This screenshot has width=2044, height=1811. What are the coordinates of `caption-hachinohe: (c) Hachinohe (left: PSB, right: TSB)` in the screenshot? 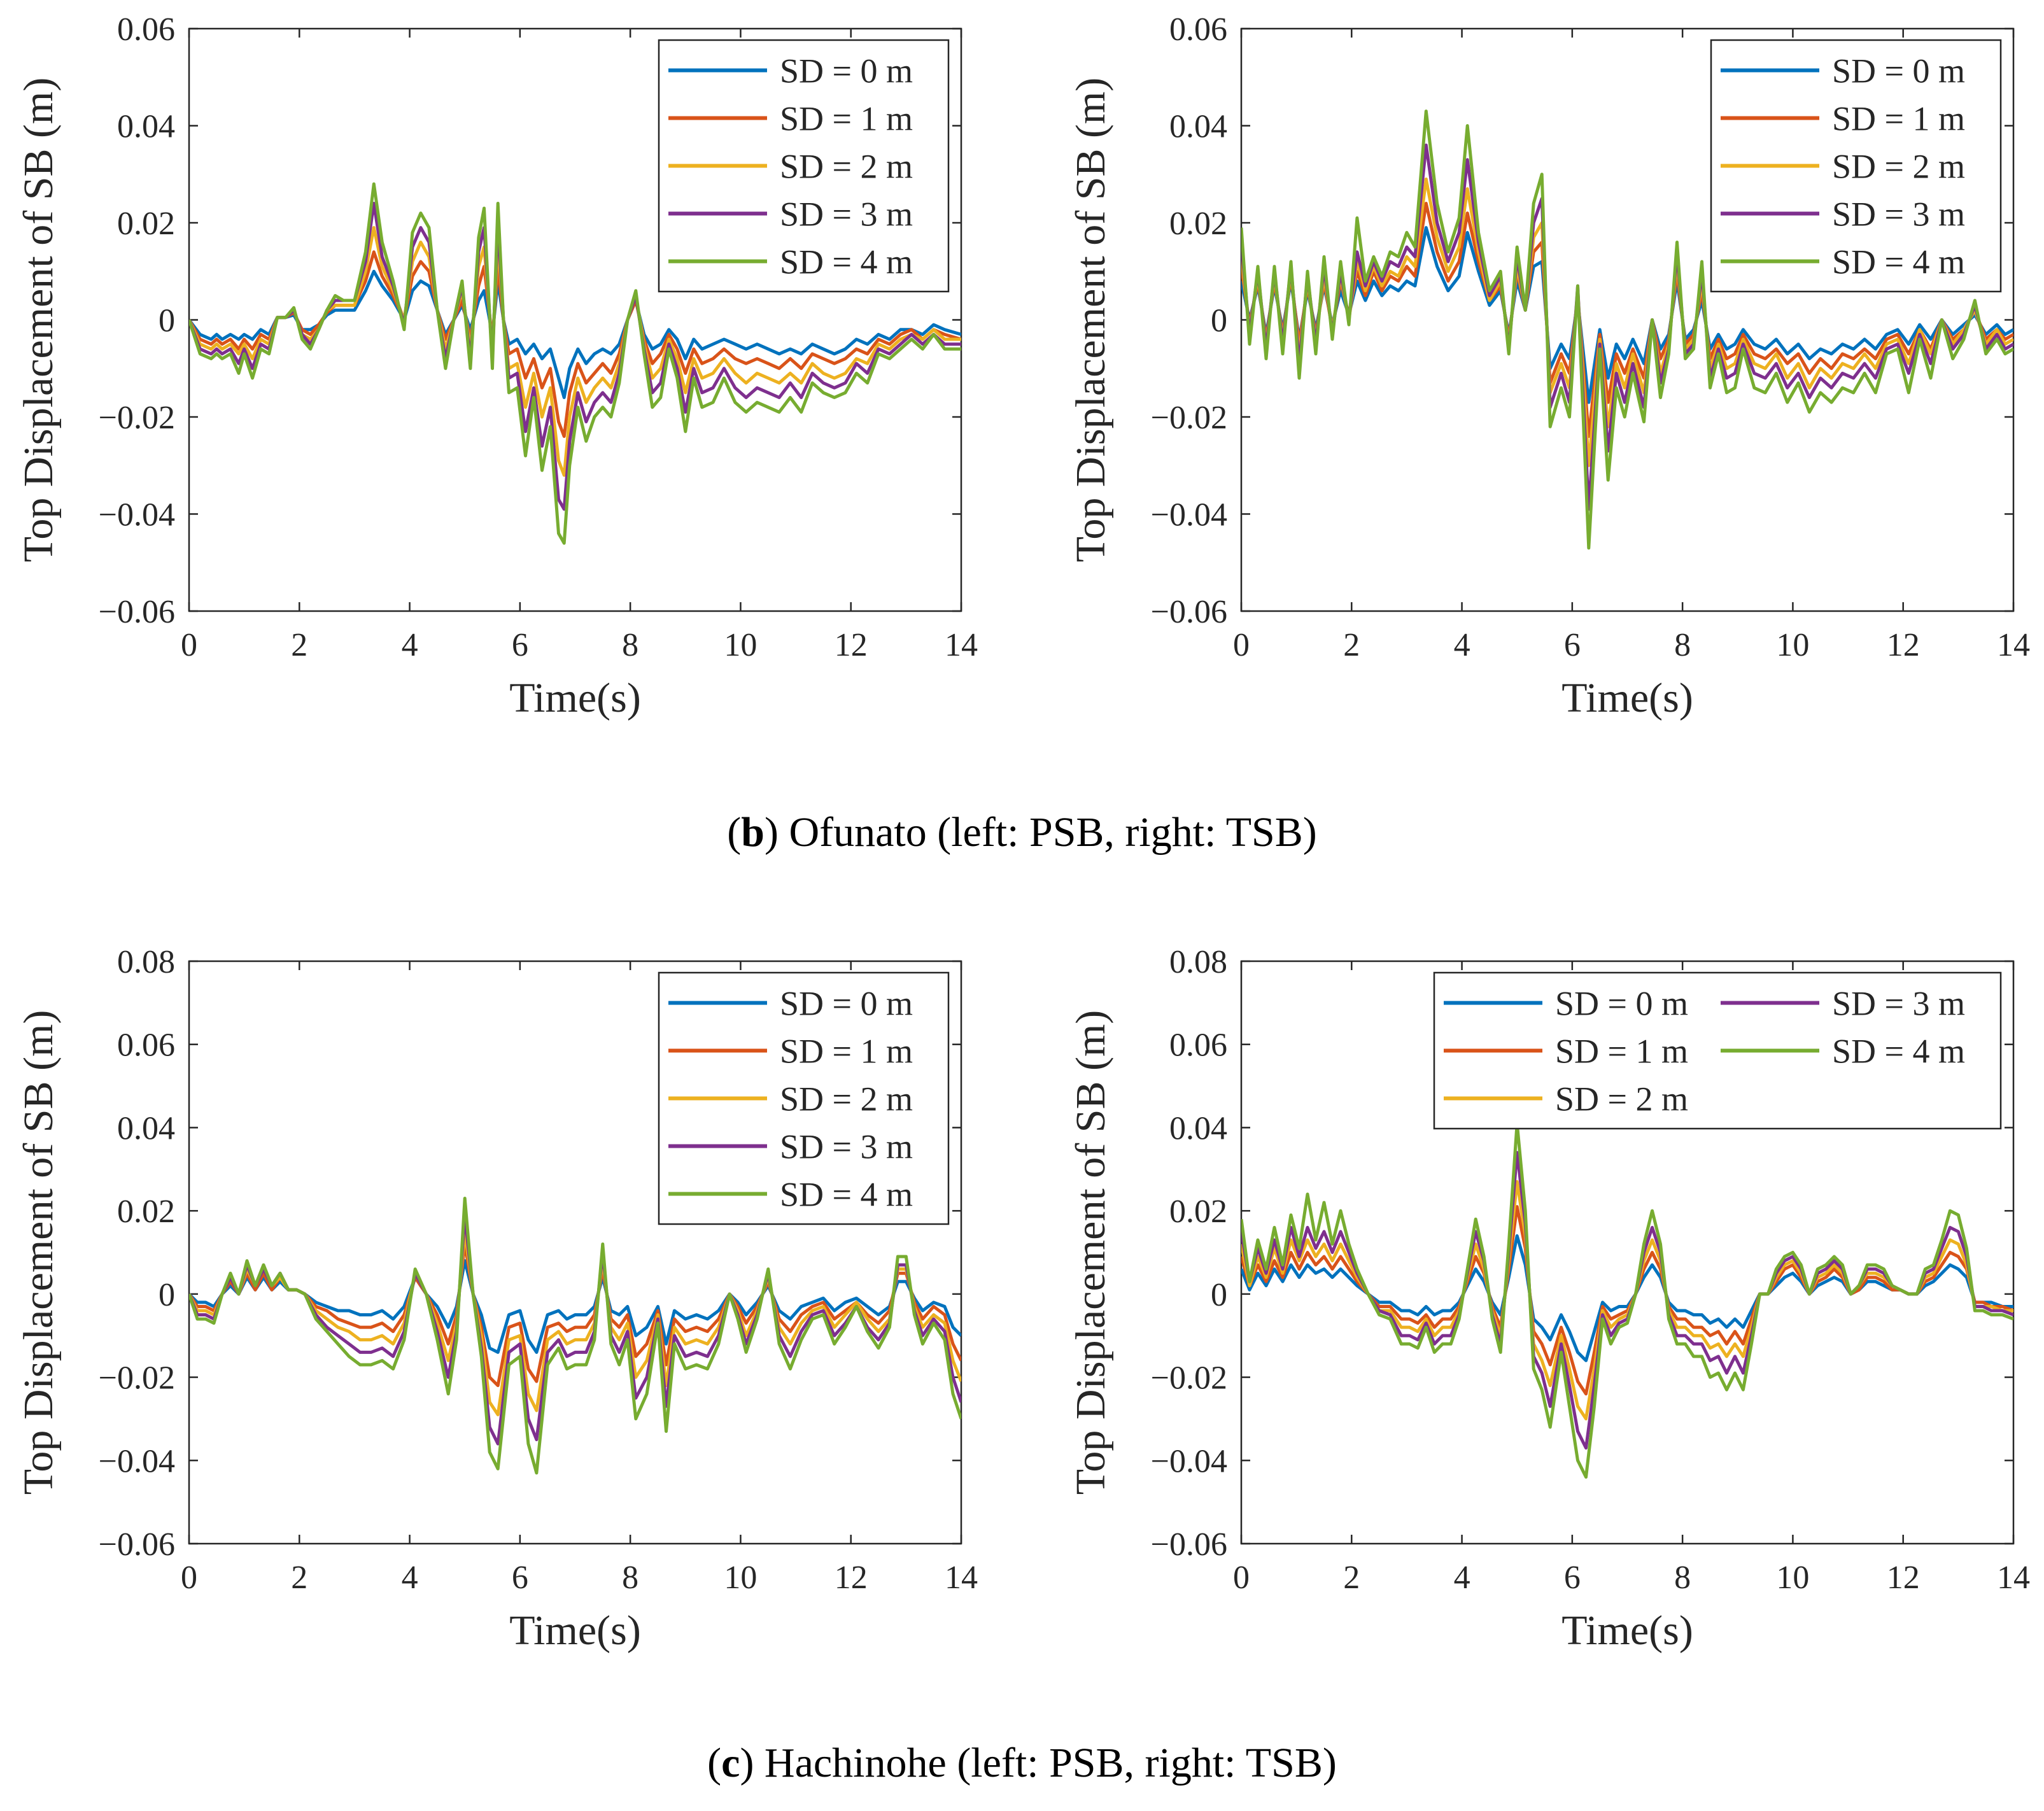 It's located at (1022, 1763).